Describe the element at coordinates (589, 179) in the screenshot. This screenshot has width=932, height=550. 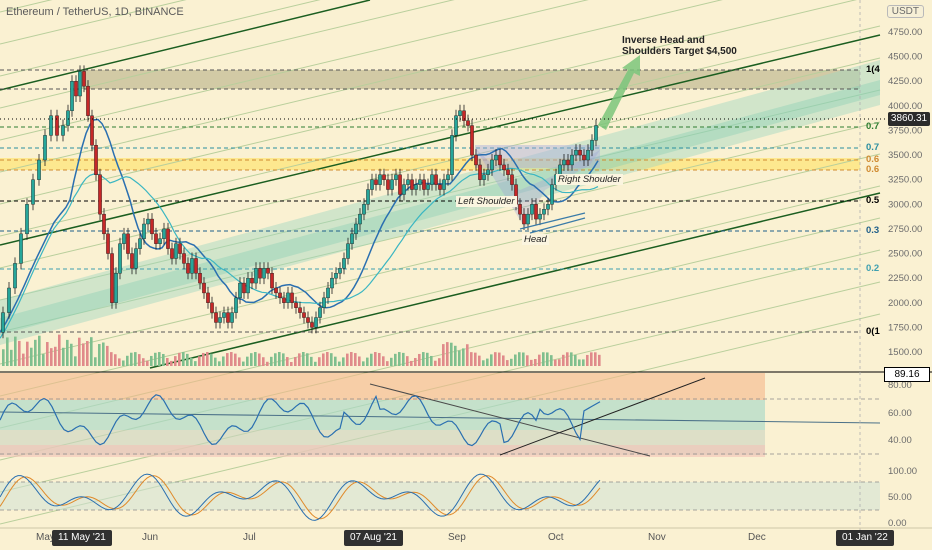
I see `right-shoulder-label: Right Shoulder` at that location.